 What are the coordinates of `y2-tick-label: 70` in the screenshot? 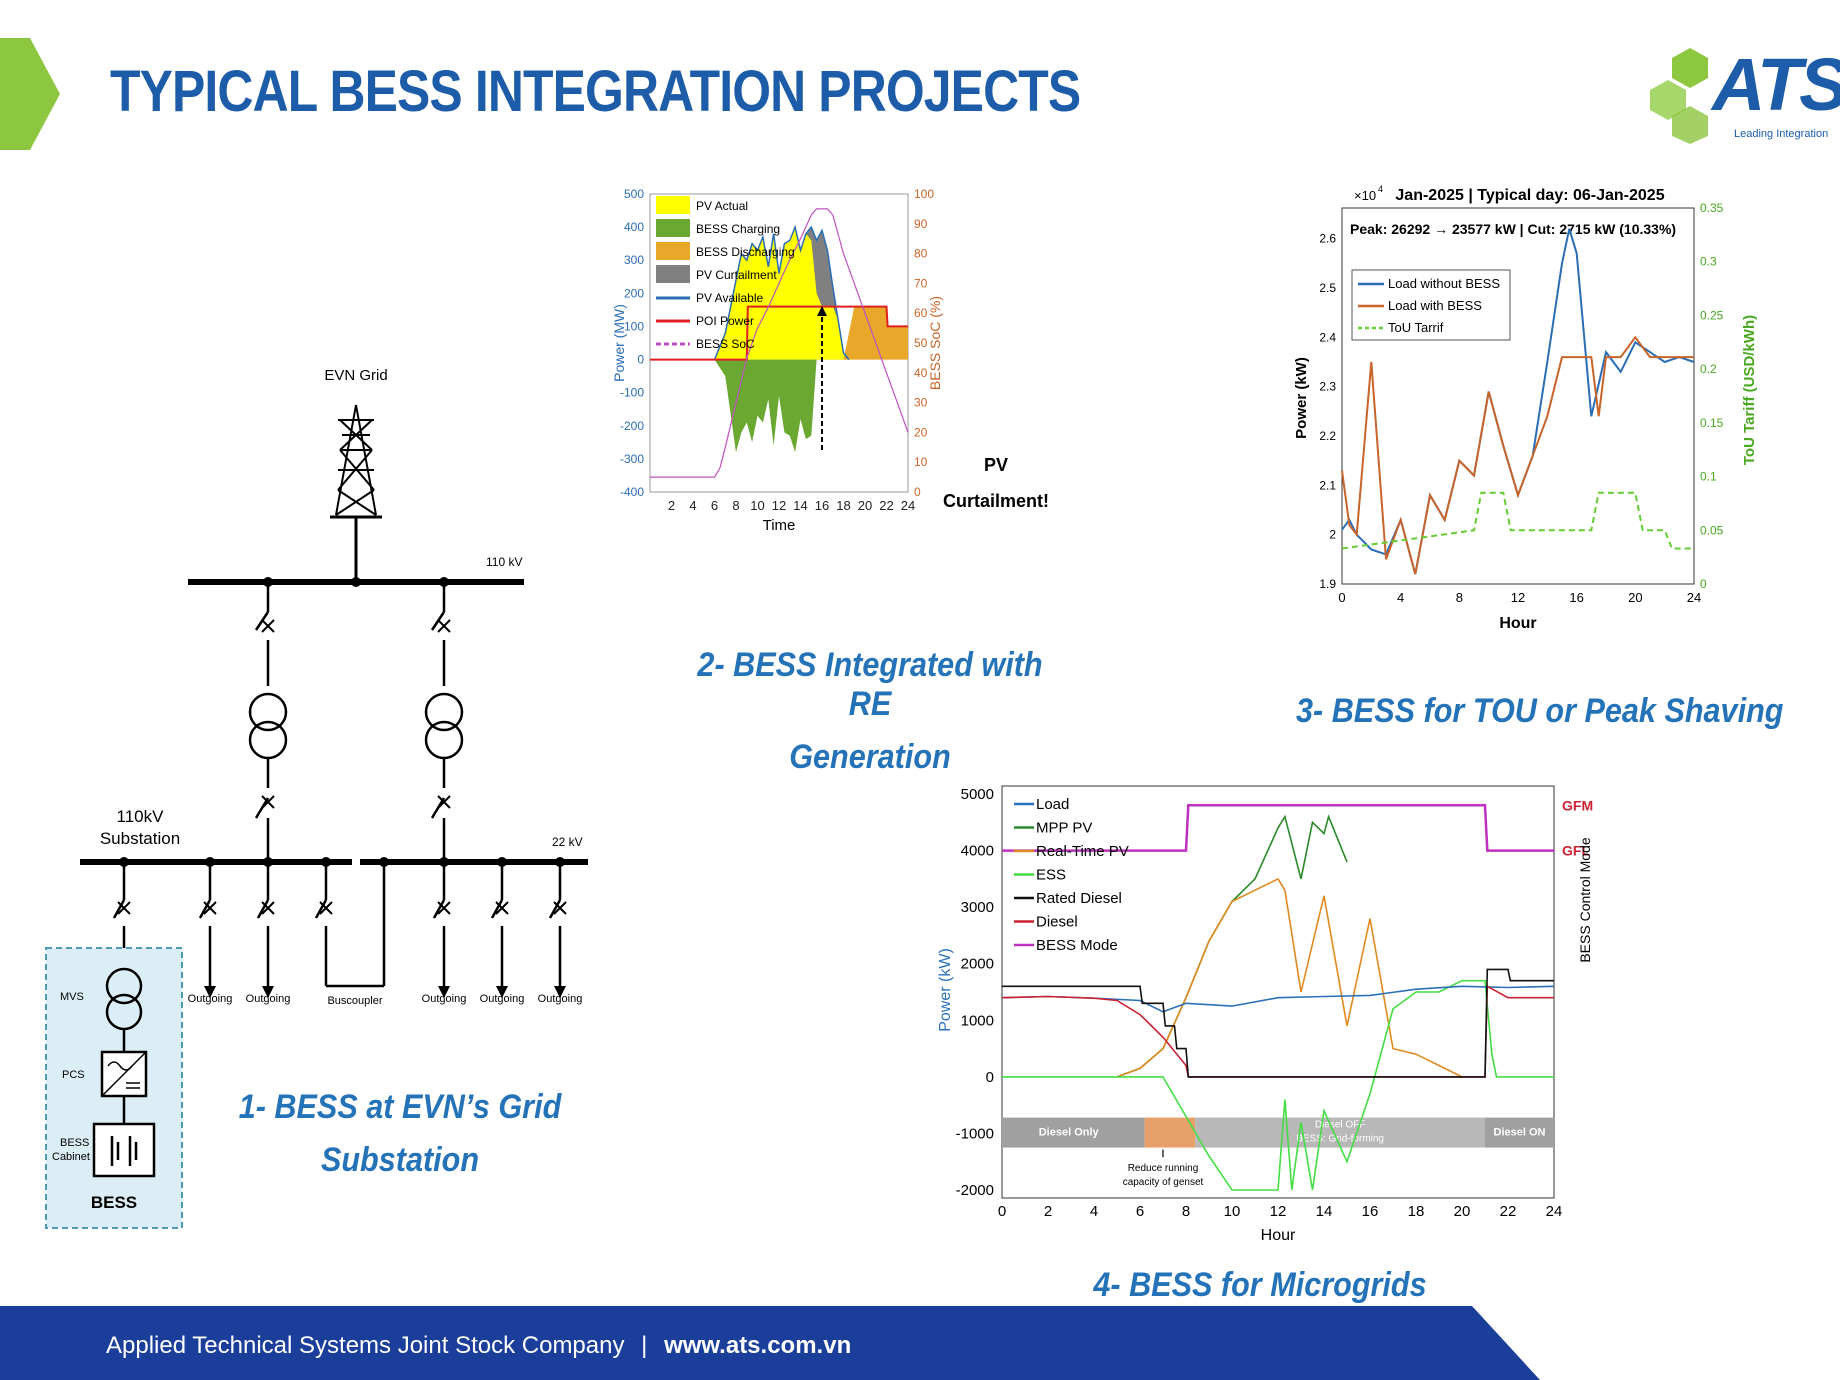 It's located at (921, 283).